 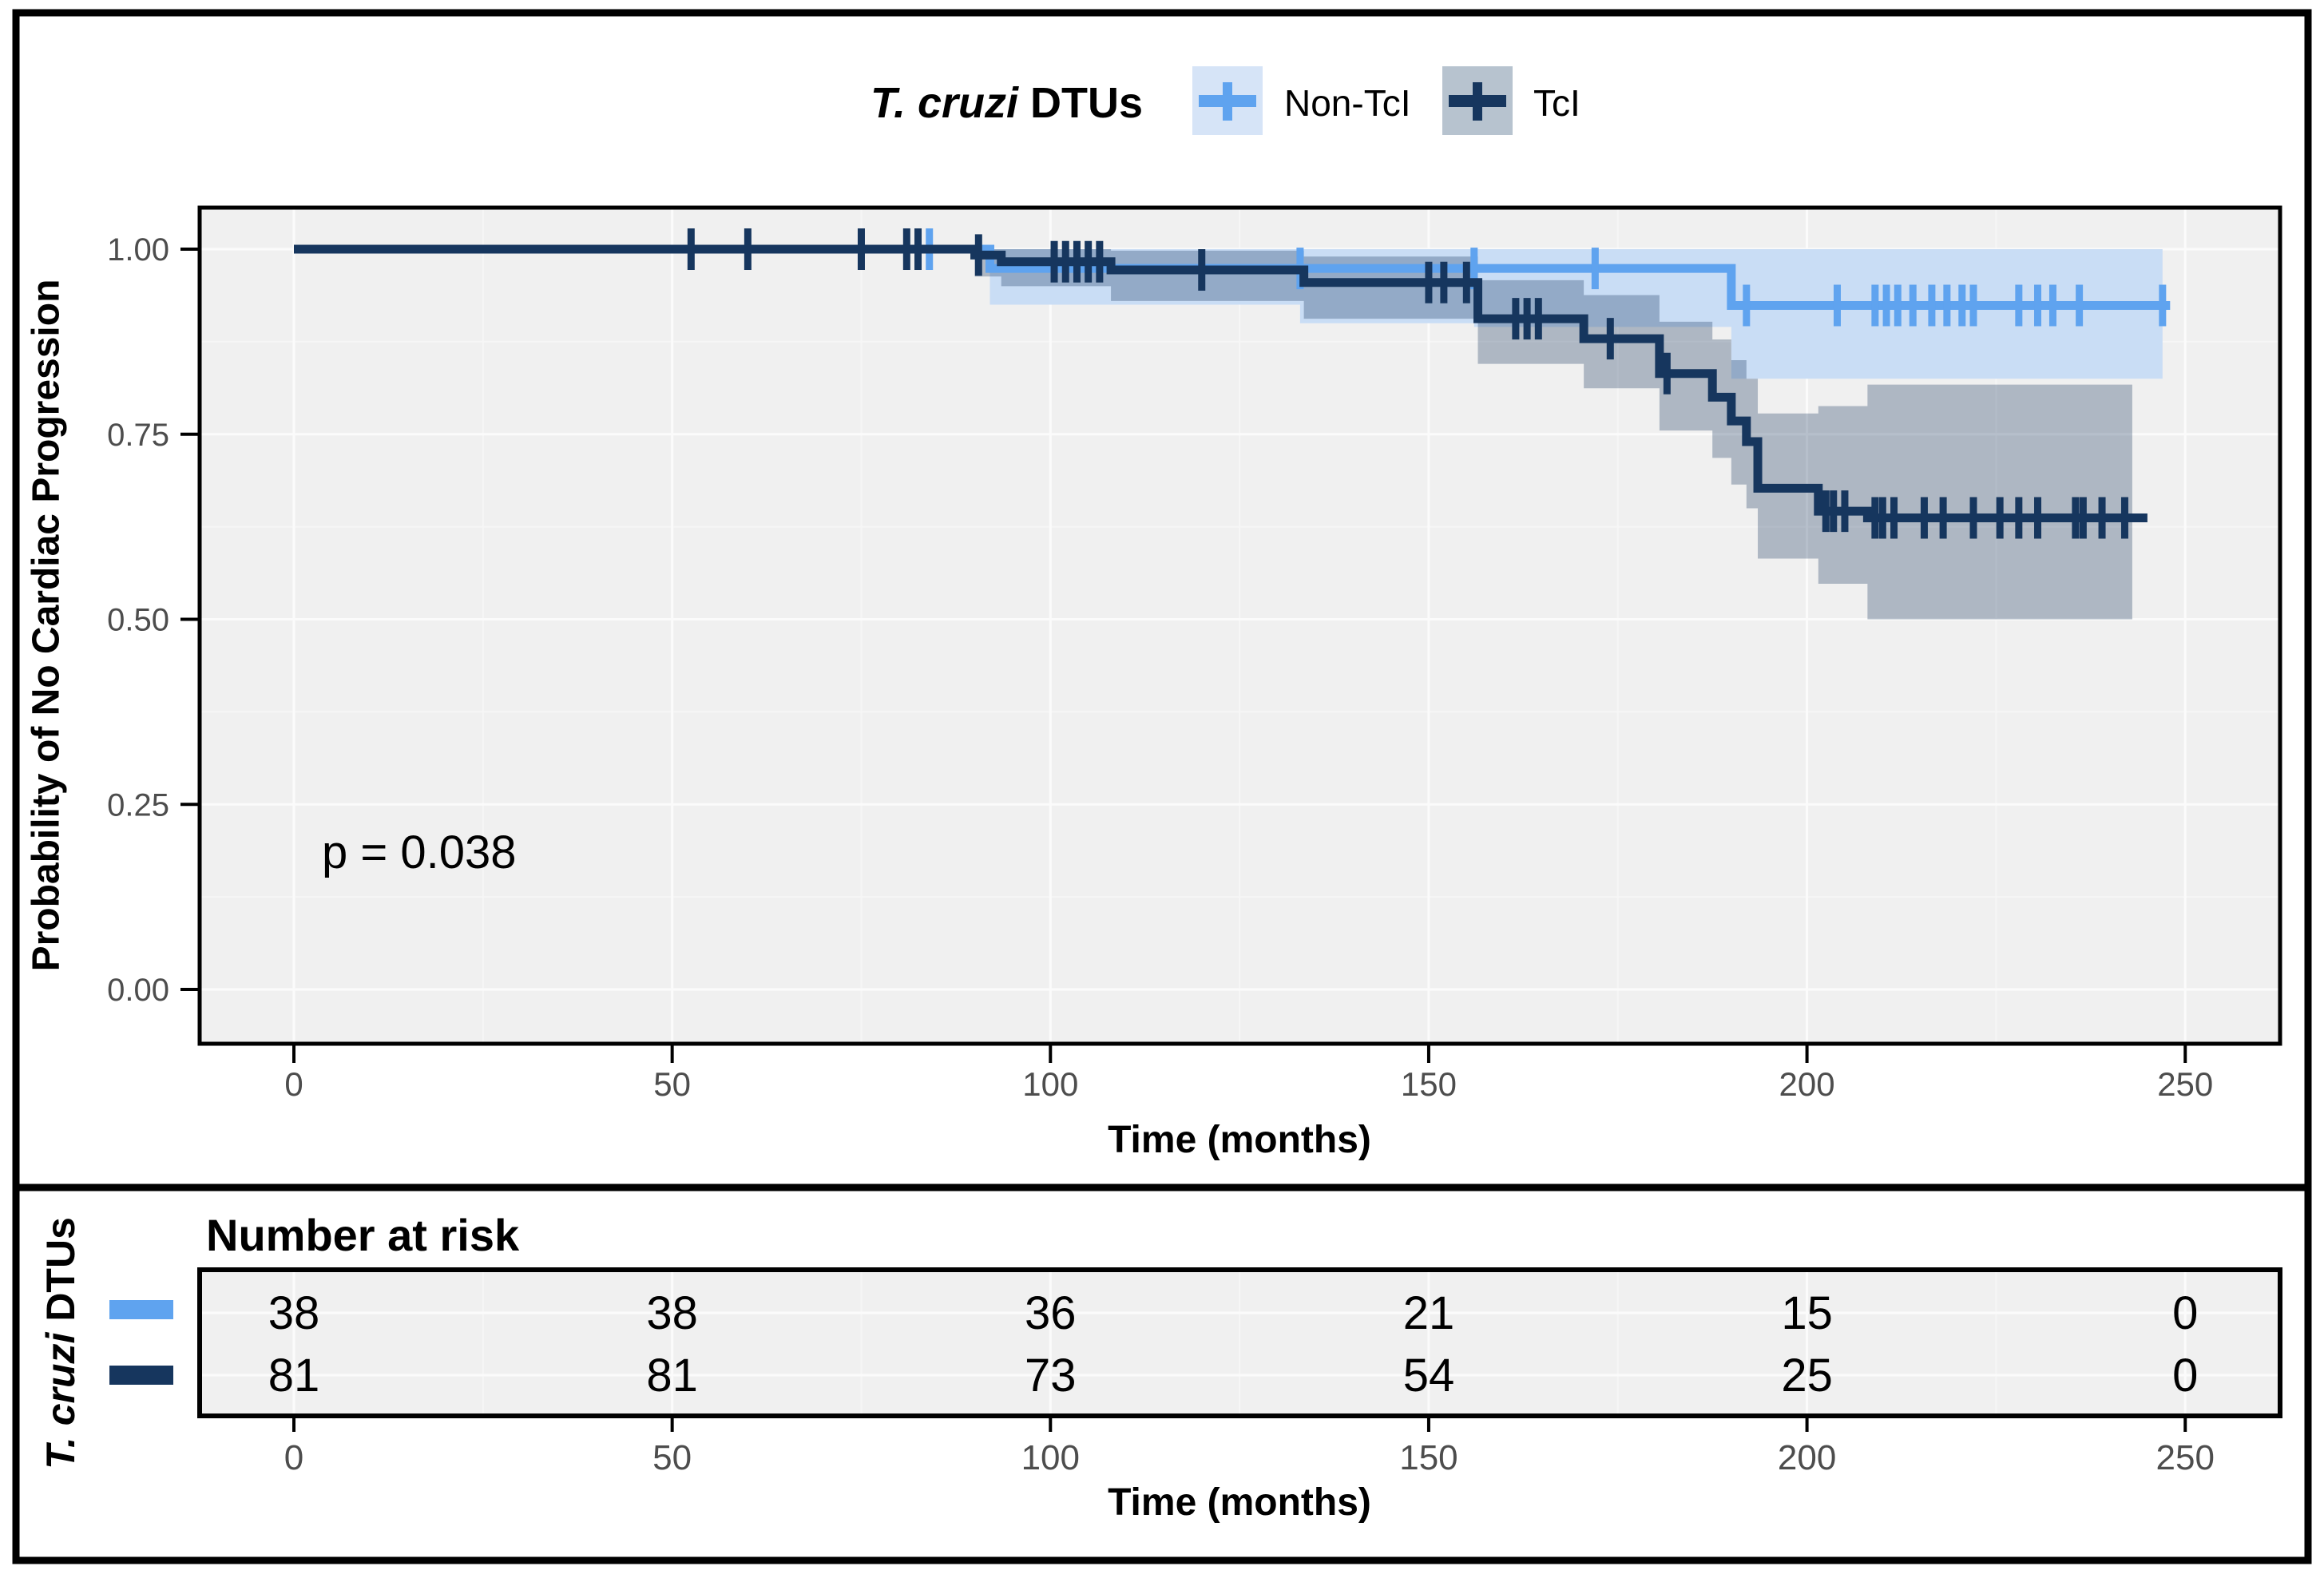 What do you see at coordinates (1051, 1376) in the screenshot?
I see `risk-count: 73` at bounding box center [1051, 1376].